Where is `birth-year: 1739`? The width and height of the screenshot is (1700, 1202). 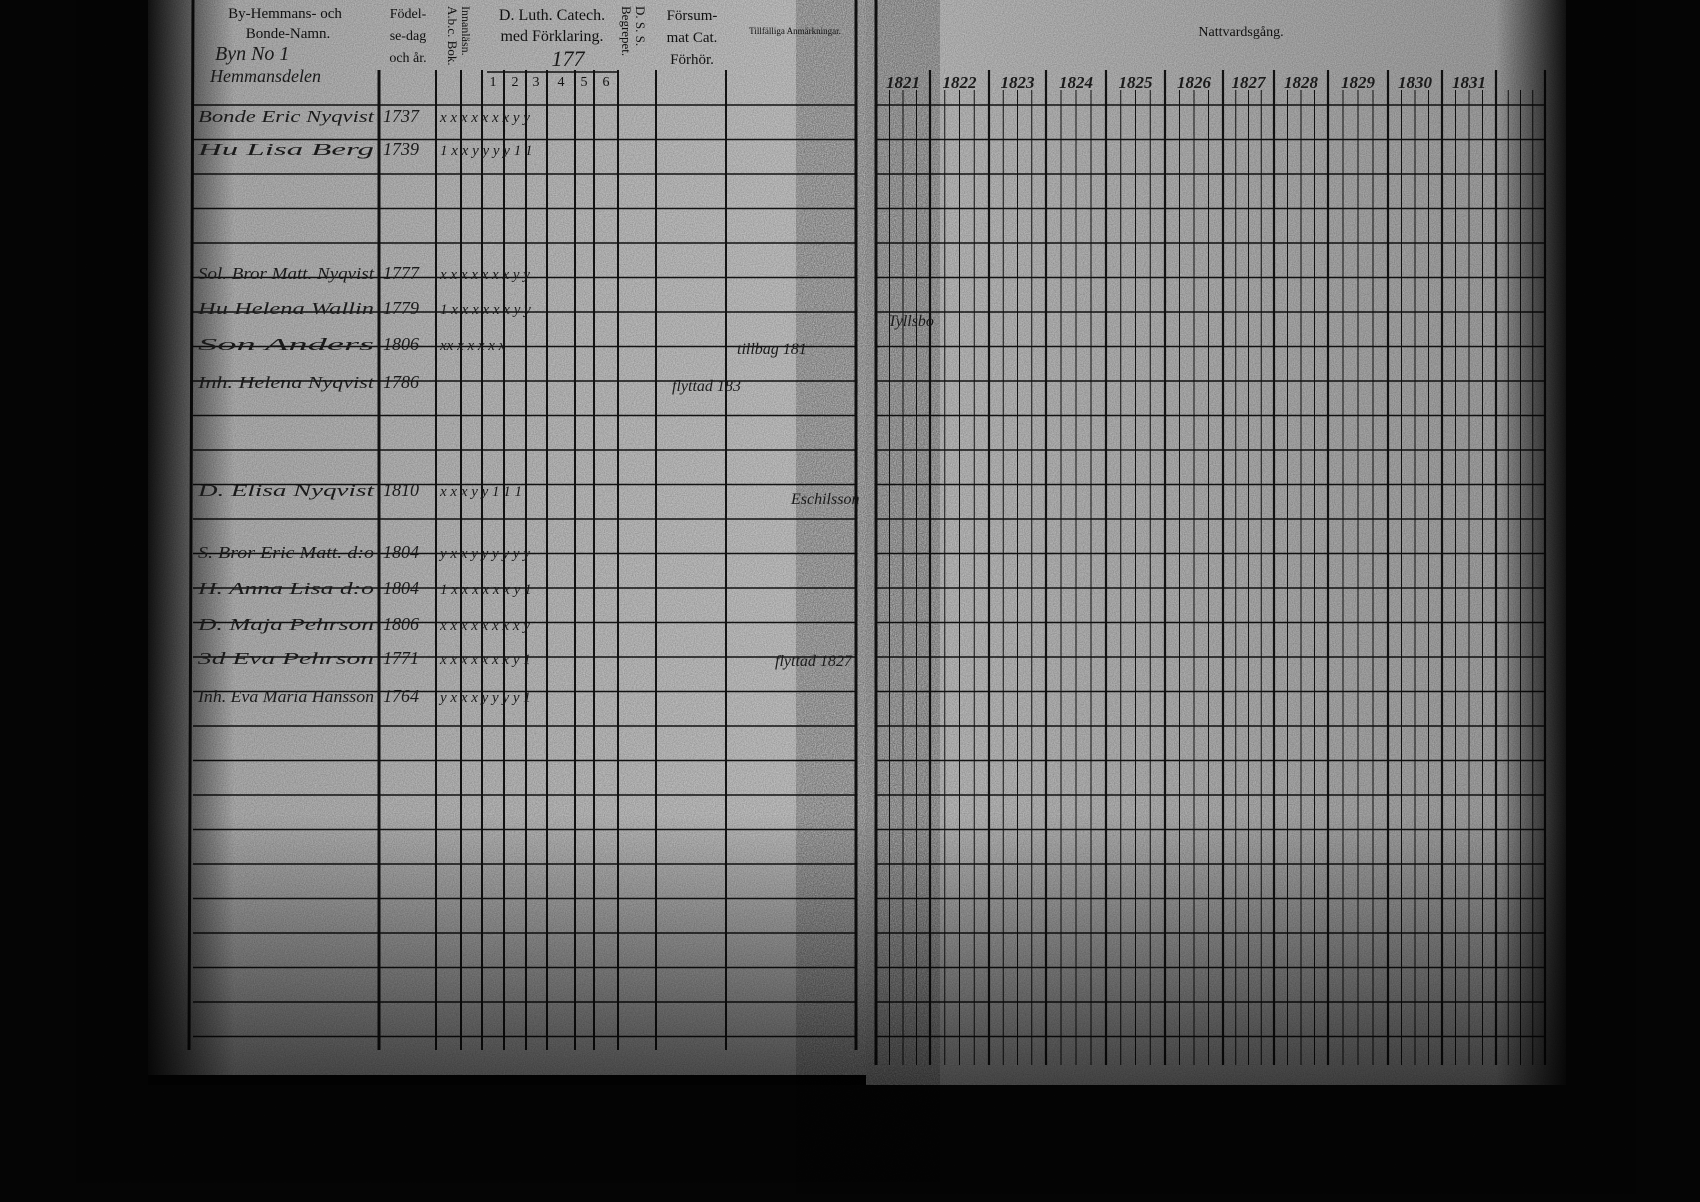
birth-year: 1739 is located at coordinates (401, 149).